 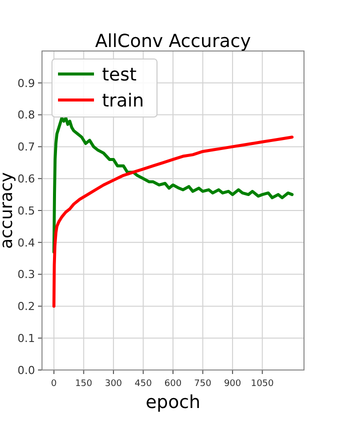 I want to click on y-tick-label: 0.7, so click(x=26, y=147).